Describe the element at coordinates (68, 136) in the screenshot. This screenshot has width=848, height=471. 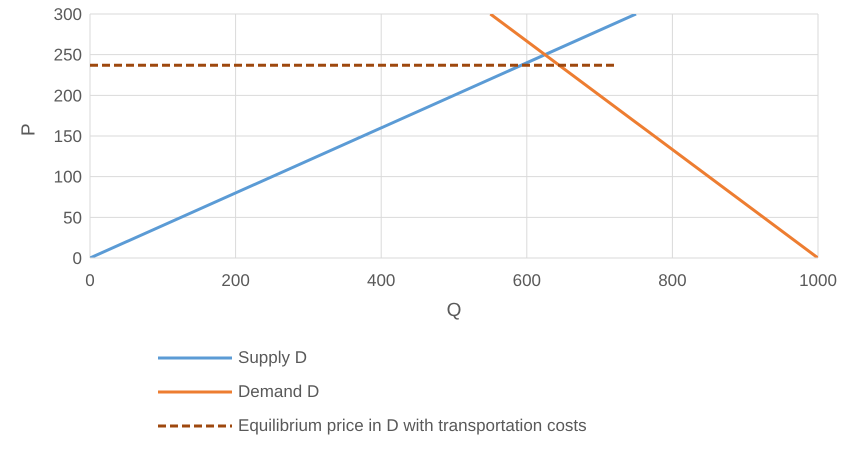
I see `y-tick-label: 150` at that location.